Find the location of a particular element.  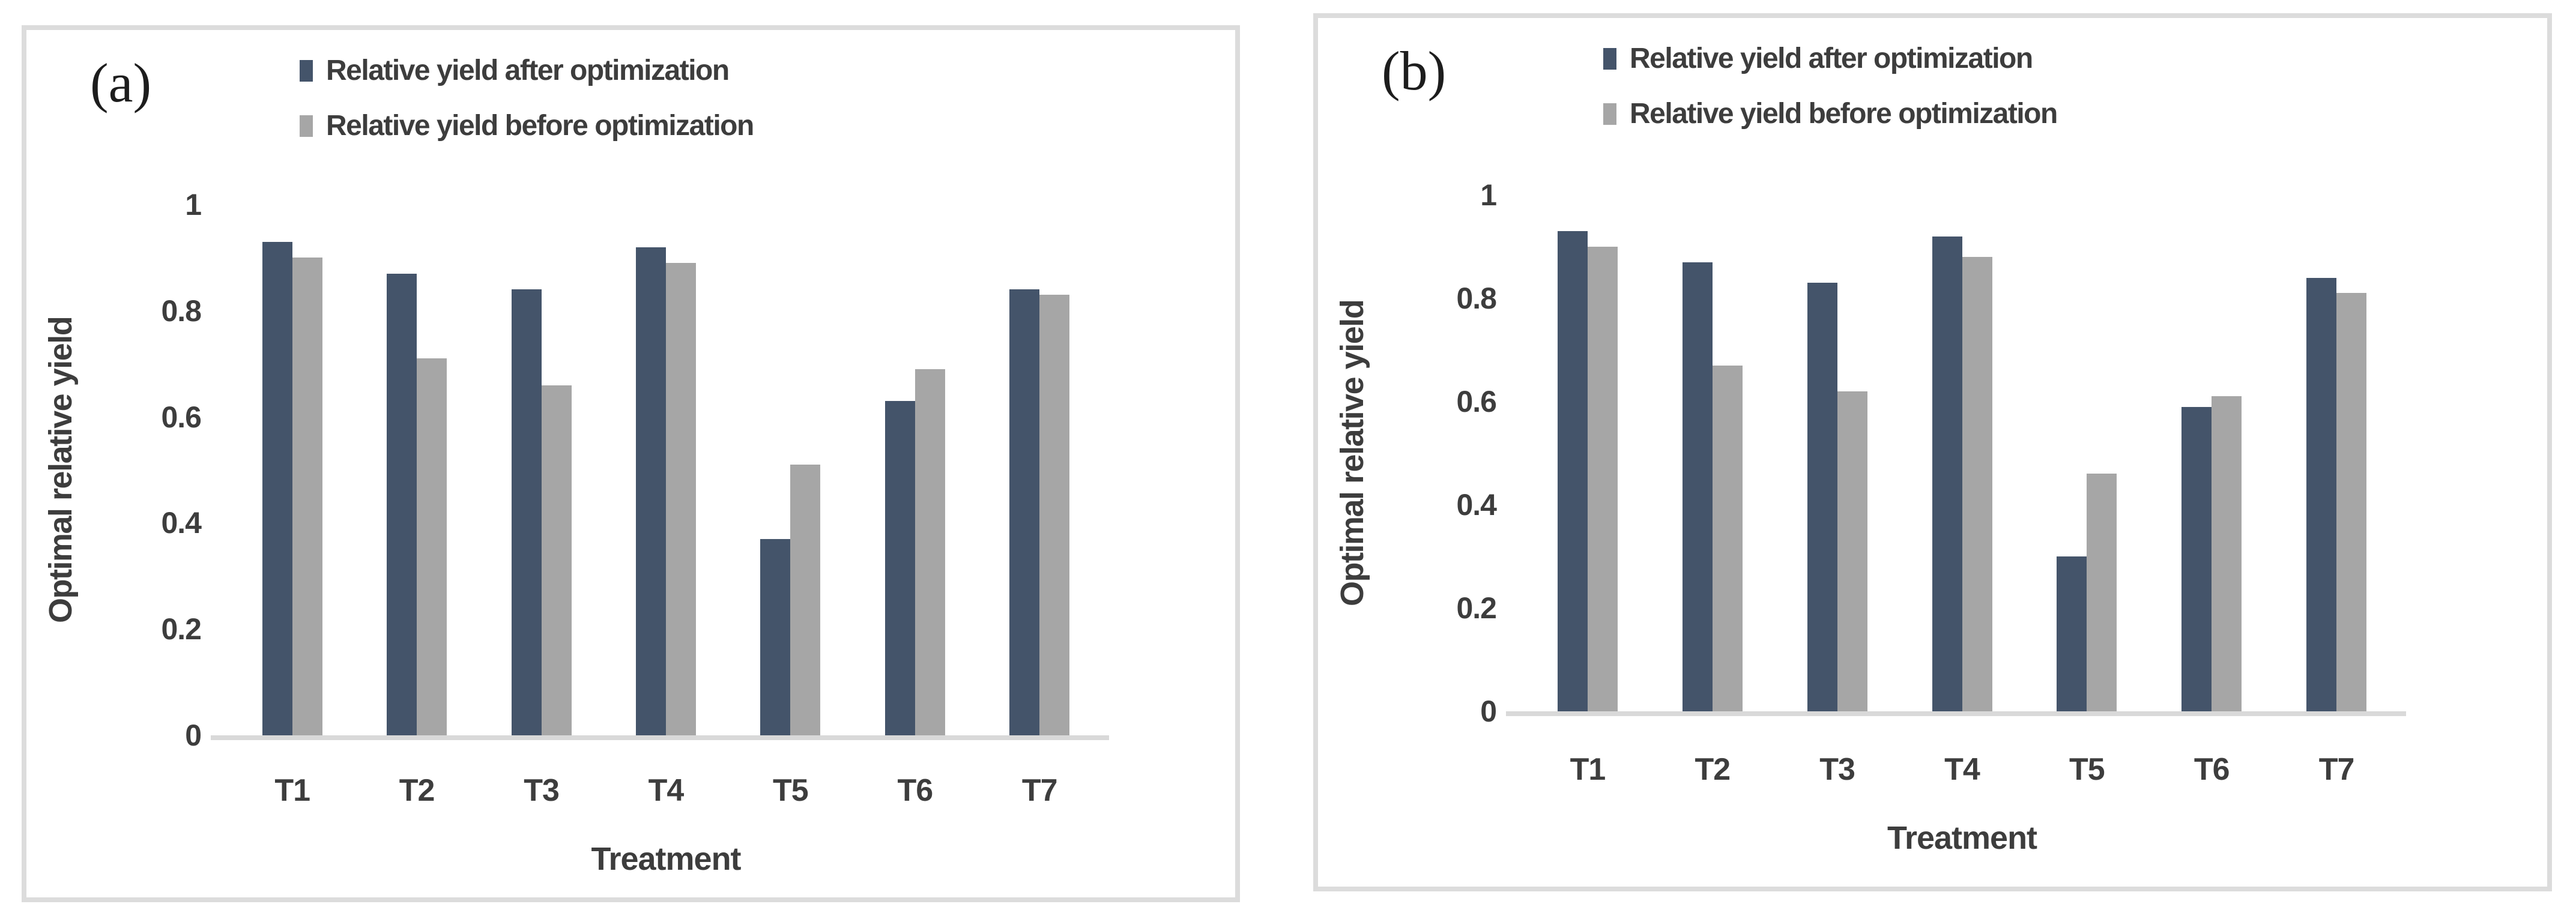

panel-letter-label: (a) is located at coordinates (121, 82).